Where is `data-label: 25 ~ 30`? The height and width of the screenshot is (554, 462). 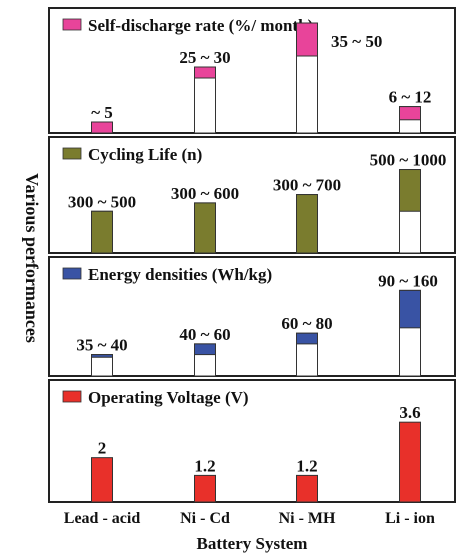
data-label: 25 ~ 30 is located at coordinates (204, 57).